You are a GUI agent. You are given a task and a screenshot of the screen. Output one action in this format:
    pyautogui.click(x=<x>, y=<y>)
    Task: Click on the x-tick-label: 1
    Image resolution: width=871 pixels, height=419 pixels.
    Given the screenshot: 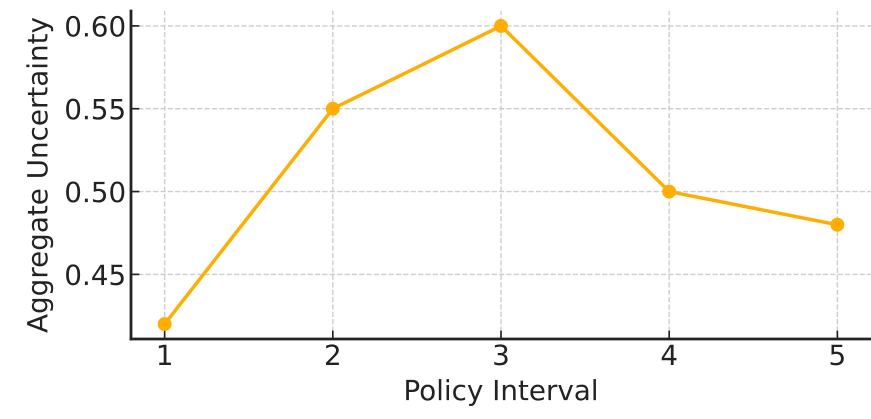 What is the action you would take?
    pyautogui.click(x=164, y=354)
    